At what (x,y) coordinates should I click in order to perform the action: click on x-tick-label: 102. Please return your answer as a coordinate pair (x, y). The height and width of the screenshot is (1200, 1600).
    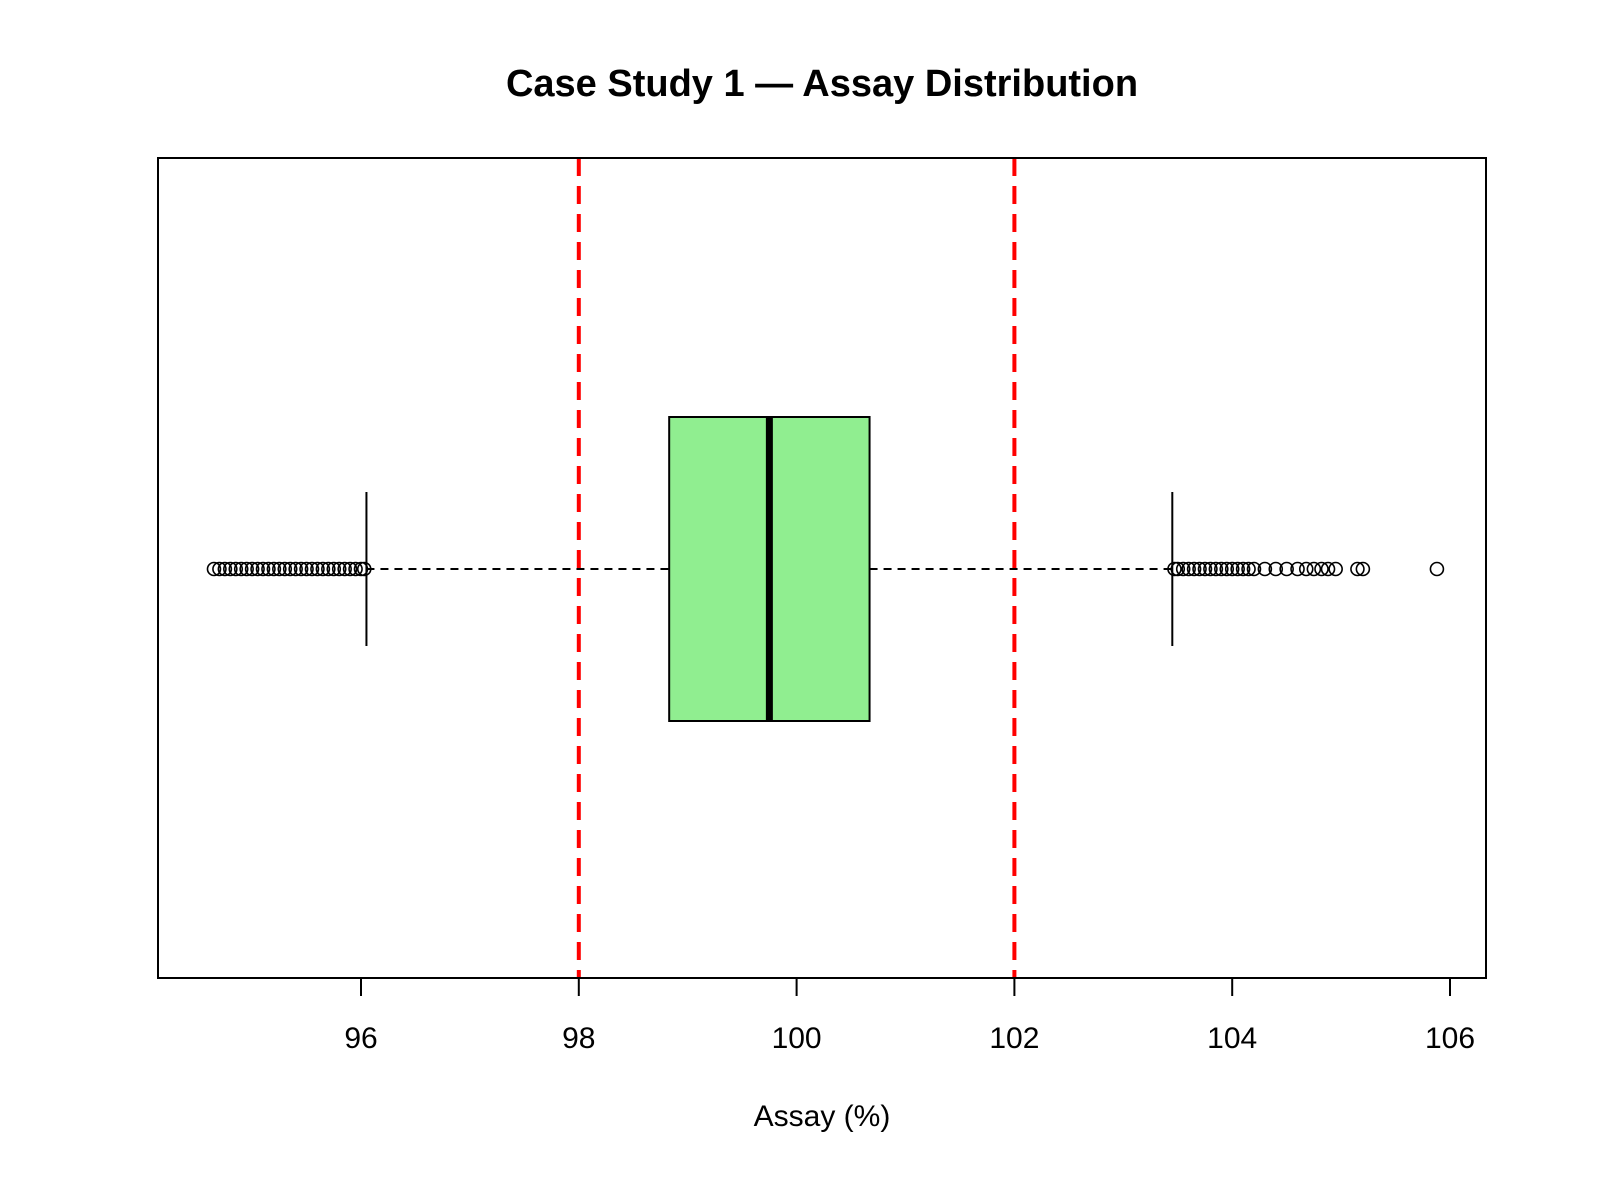
    Looking at the image, I should click on (1014, 1038).